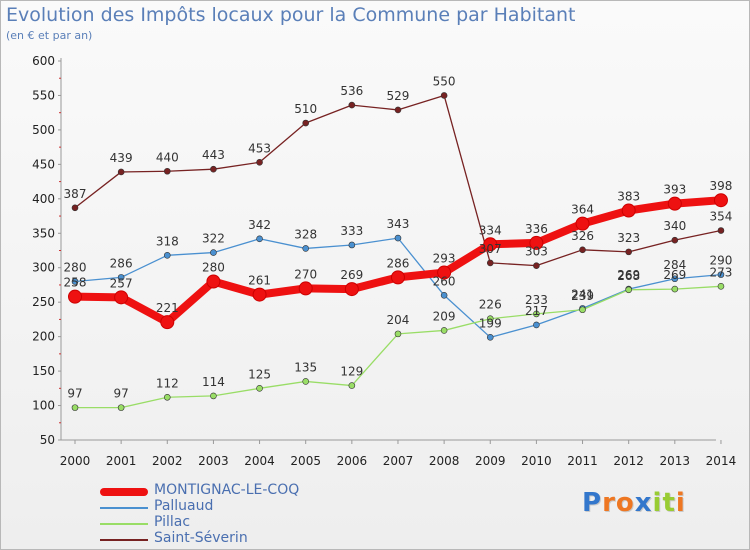 The height and width of the screenshot is (550, 750). I want to click on y-tick-label: 400, so click(43, 199).